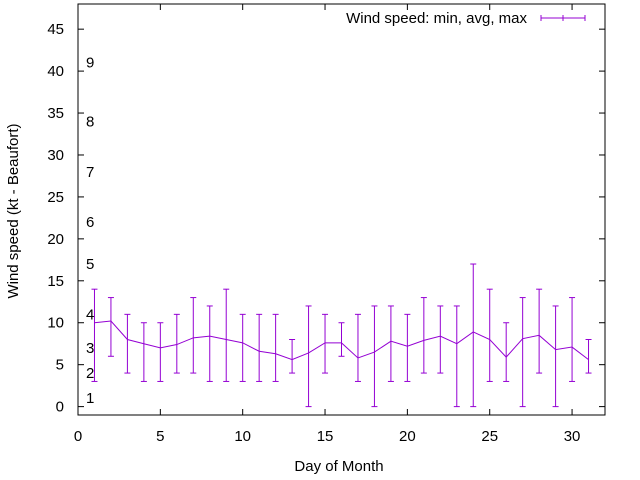  What do you see at coordinates (572, 436) in the screenshot?
I see `x-tick-label: 30` at bounding box center [572, 436].